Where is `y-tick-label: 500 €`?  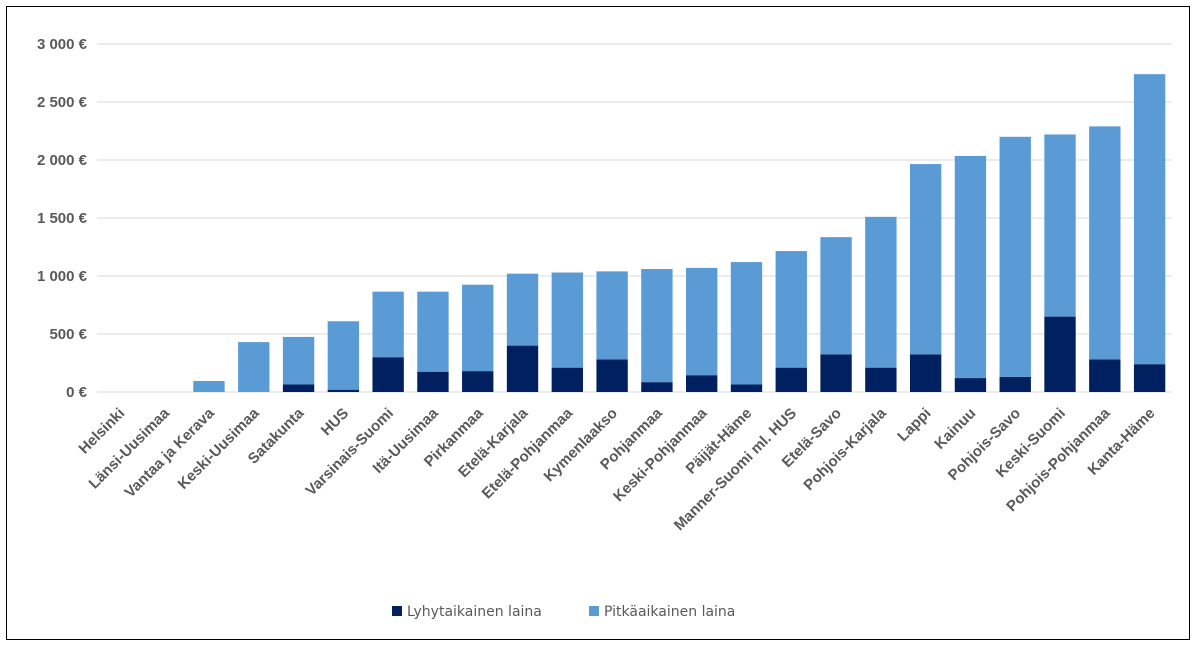
y-tick-label: 500 € is located at coordinates (68, 334).